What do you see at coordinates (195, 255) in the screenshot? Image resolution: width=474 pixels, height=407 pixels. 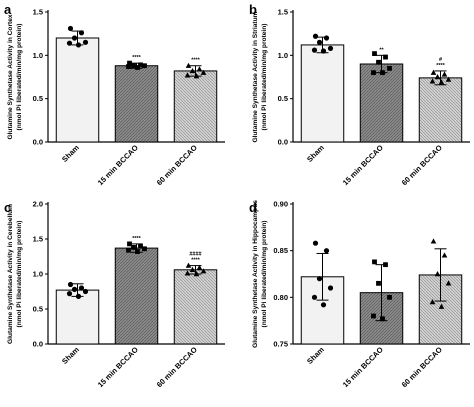 I see `significance-label: ####` at bounding box center [195, 255].